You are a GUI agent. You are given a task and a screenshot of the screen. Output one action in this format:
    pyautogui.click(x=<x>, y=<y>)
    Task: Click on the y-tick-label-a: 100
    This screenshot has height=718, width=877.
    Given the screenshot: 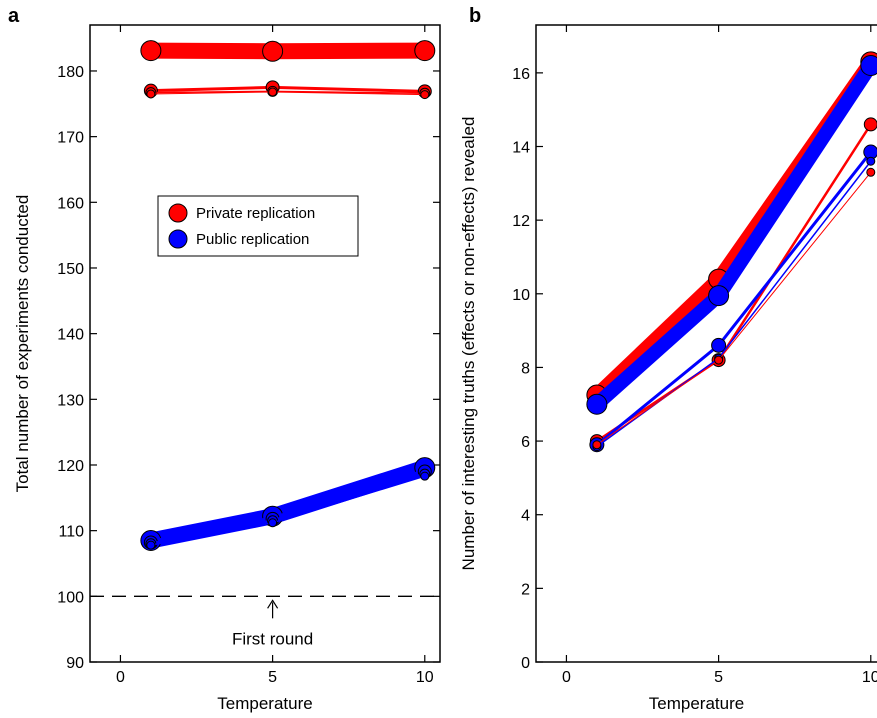 What is the action you would take?
    pyautogui.click(x=70, y=597)
    